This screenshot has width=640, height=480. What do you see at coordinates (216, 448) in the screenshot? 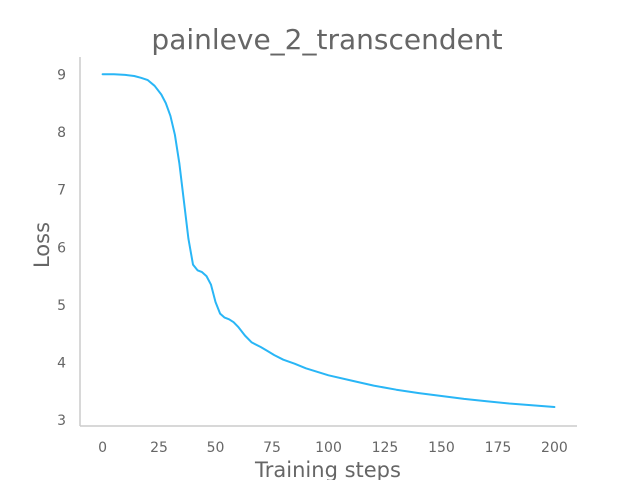
I see `x-tick-label: 50` at bounding box center [216, 448].